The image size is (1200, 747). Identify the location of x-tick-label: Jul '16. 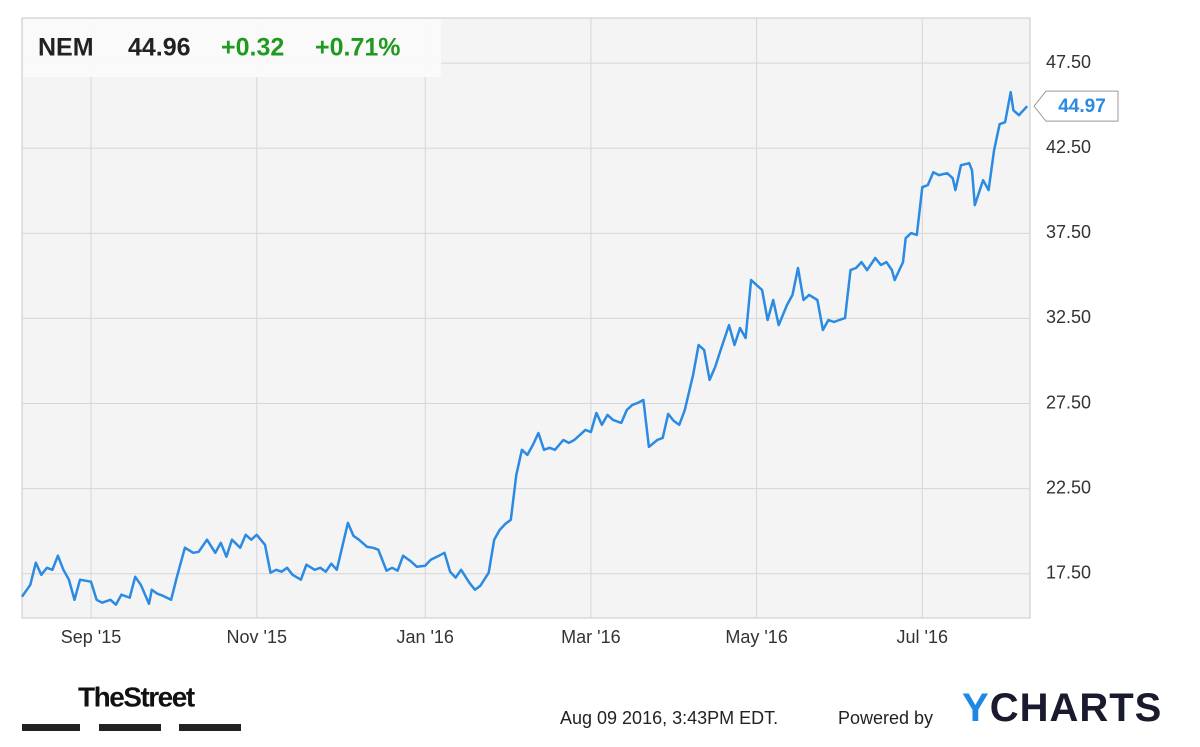
(922, 637).